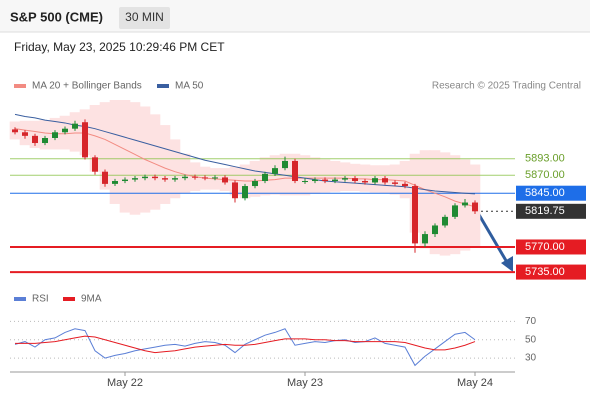  I want to click on level-label: 5845.00, so click(545, 193).